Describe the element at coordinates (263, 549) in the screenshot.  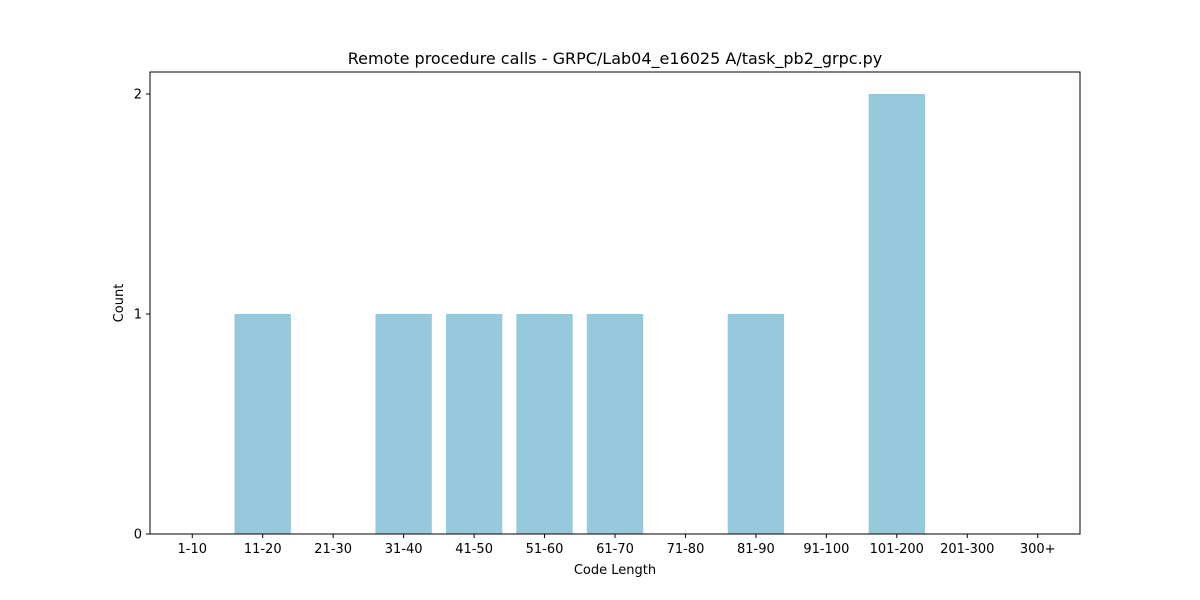
I see `x-tick-label: 11-20` at that location.